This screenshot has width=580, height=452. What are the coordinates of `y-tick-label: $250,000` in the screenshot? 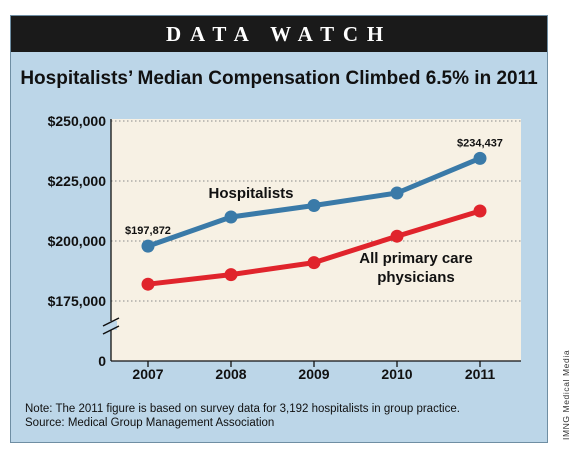 It's located at (77, 121).